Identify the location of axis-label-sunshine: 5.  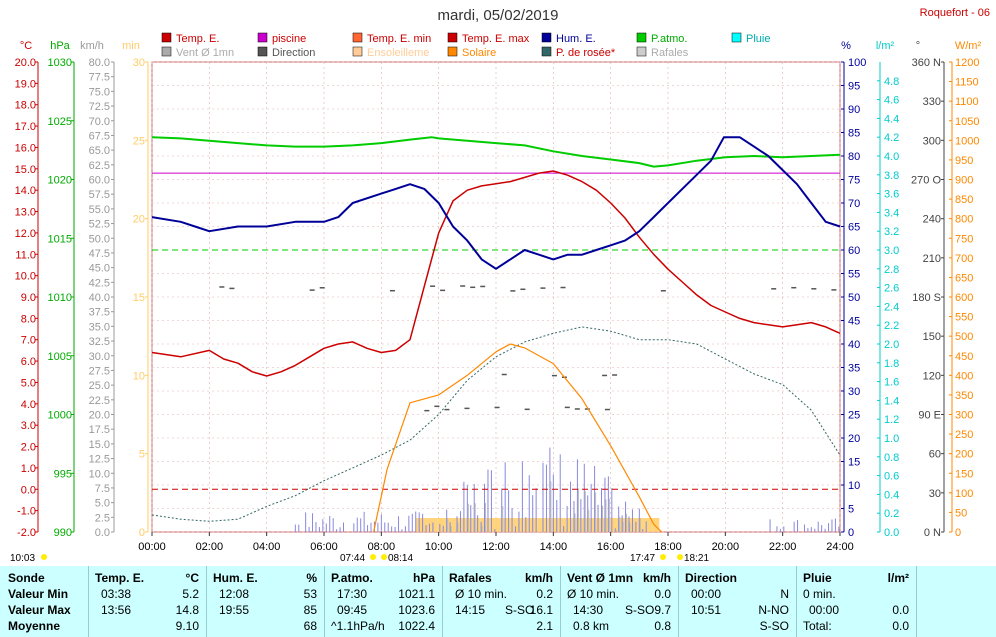
(142, 455).